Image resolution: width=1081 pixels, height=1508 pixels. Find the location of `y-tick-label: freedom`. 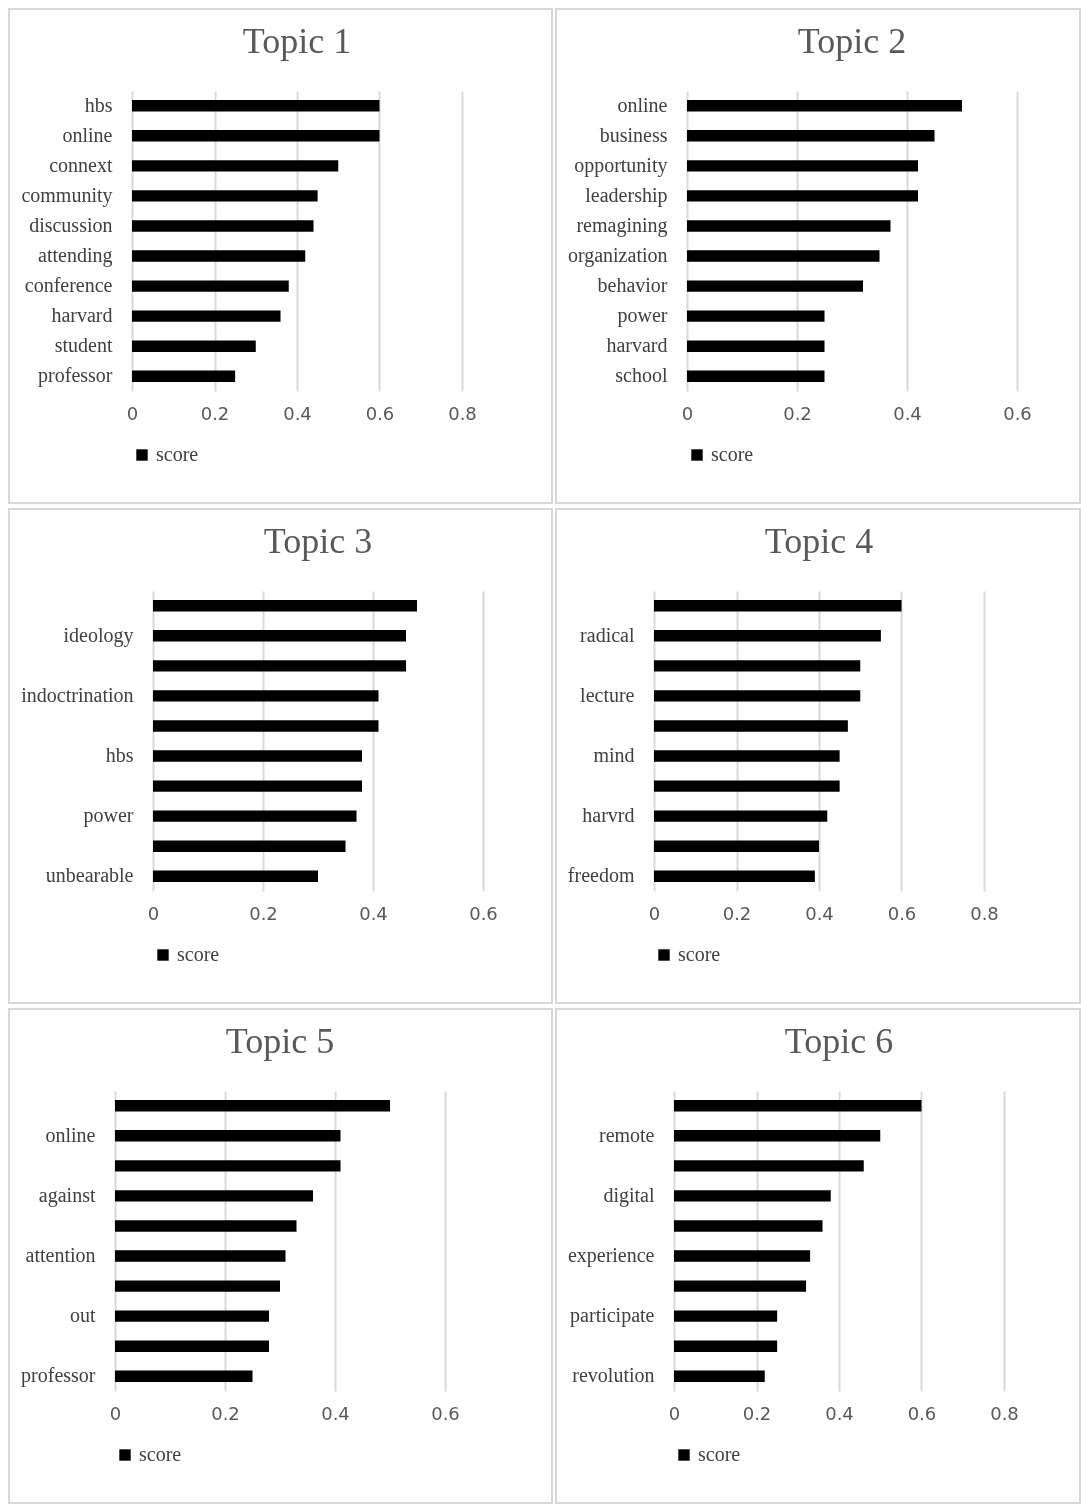

y-tick-label: freedom is located at coordinates (601, 875).